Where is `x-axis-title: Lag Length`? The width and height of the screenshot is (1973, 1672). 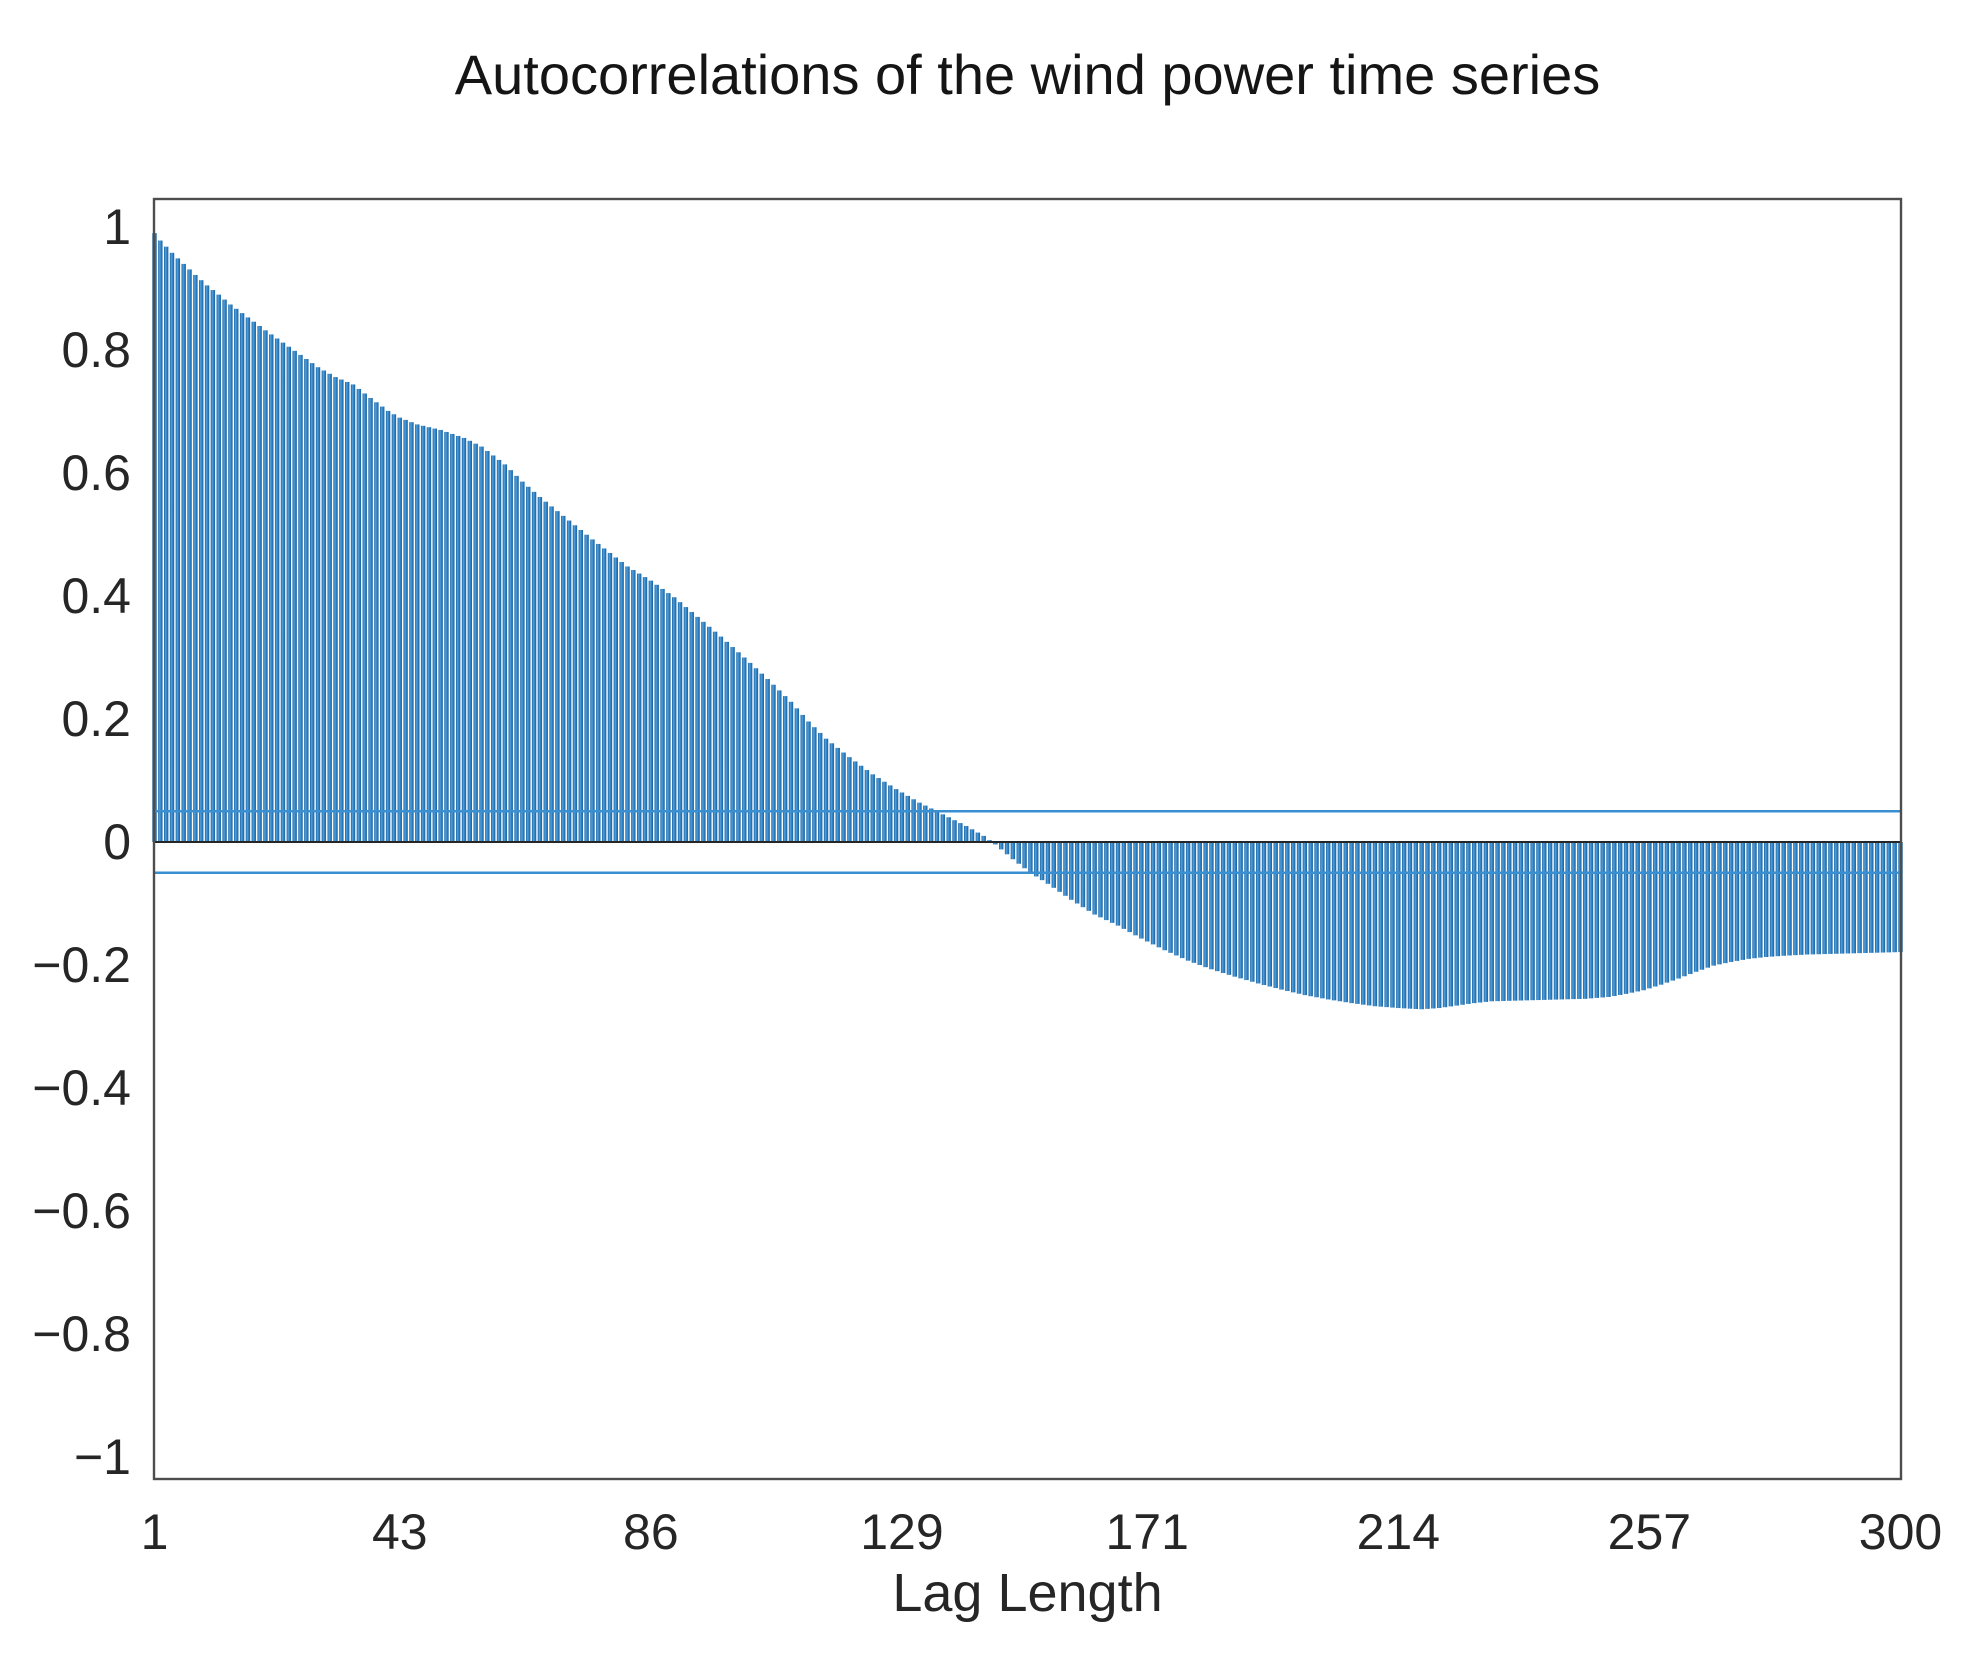
x-axis-title: Lag Length is located at coordinates (1027, 1593).